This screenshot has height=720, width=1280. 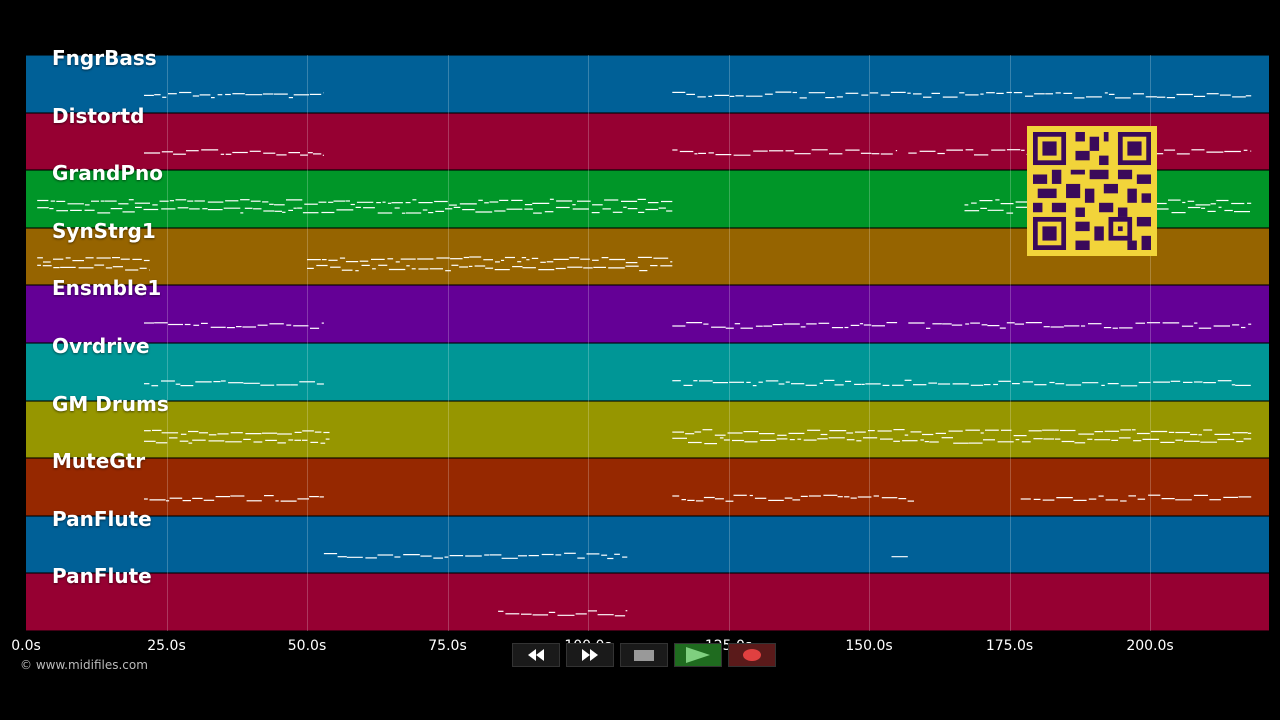 I want to click on fast-forward-icon, so click(x=590, y=655).